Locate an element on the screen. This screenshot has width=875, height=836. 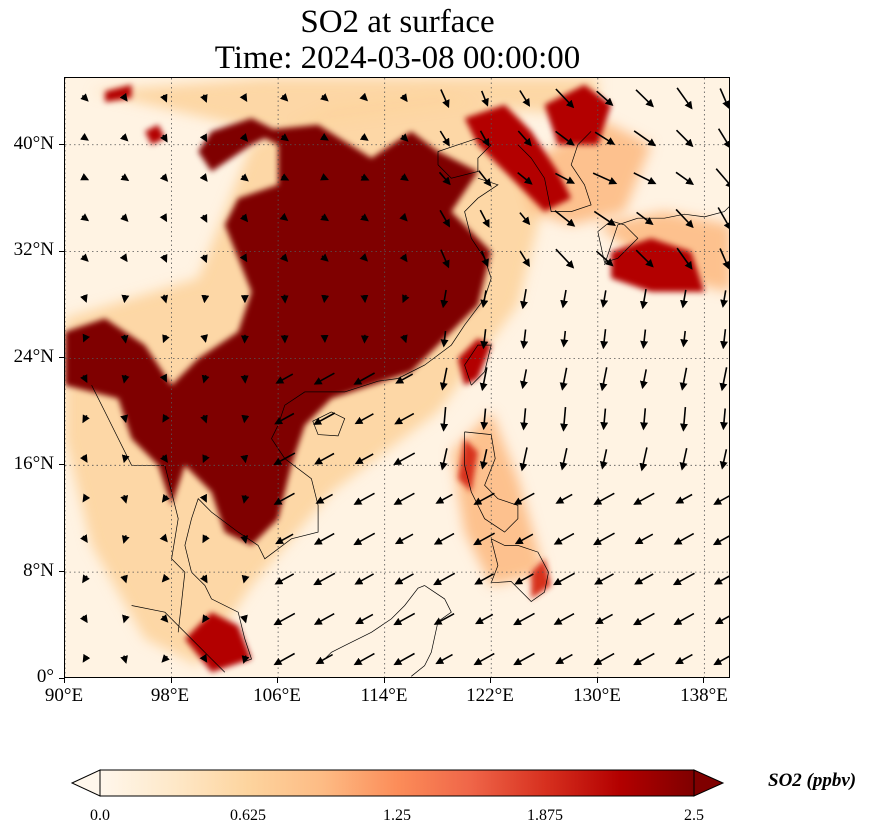
colorbar-max-extend is located at coordinates (709, 783).